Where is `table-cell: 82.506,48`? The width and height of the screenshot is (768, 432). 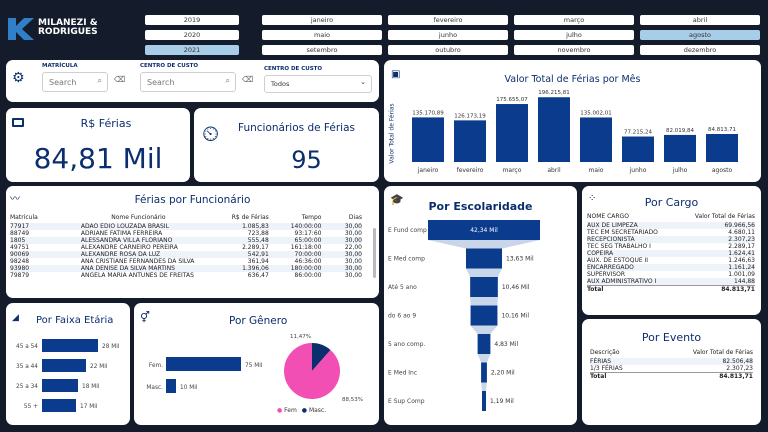
table-cell: 82.506,48 is located at coordinates (737, 361).